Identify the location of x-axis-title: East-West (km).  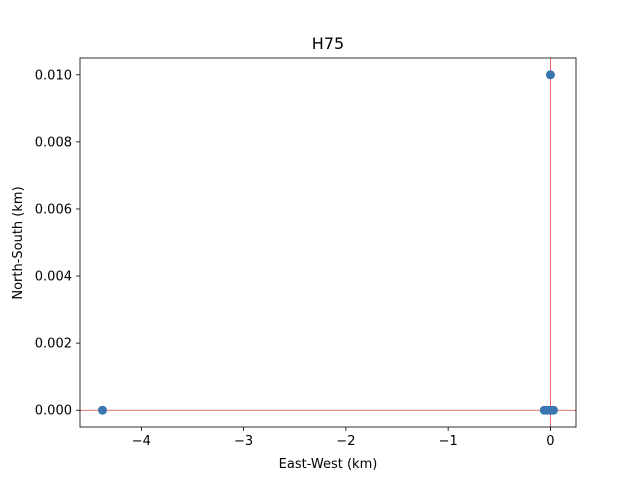
(328, 464).